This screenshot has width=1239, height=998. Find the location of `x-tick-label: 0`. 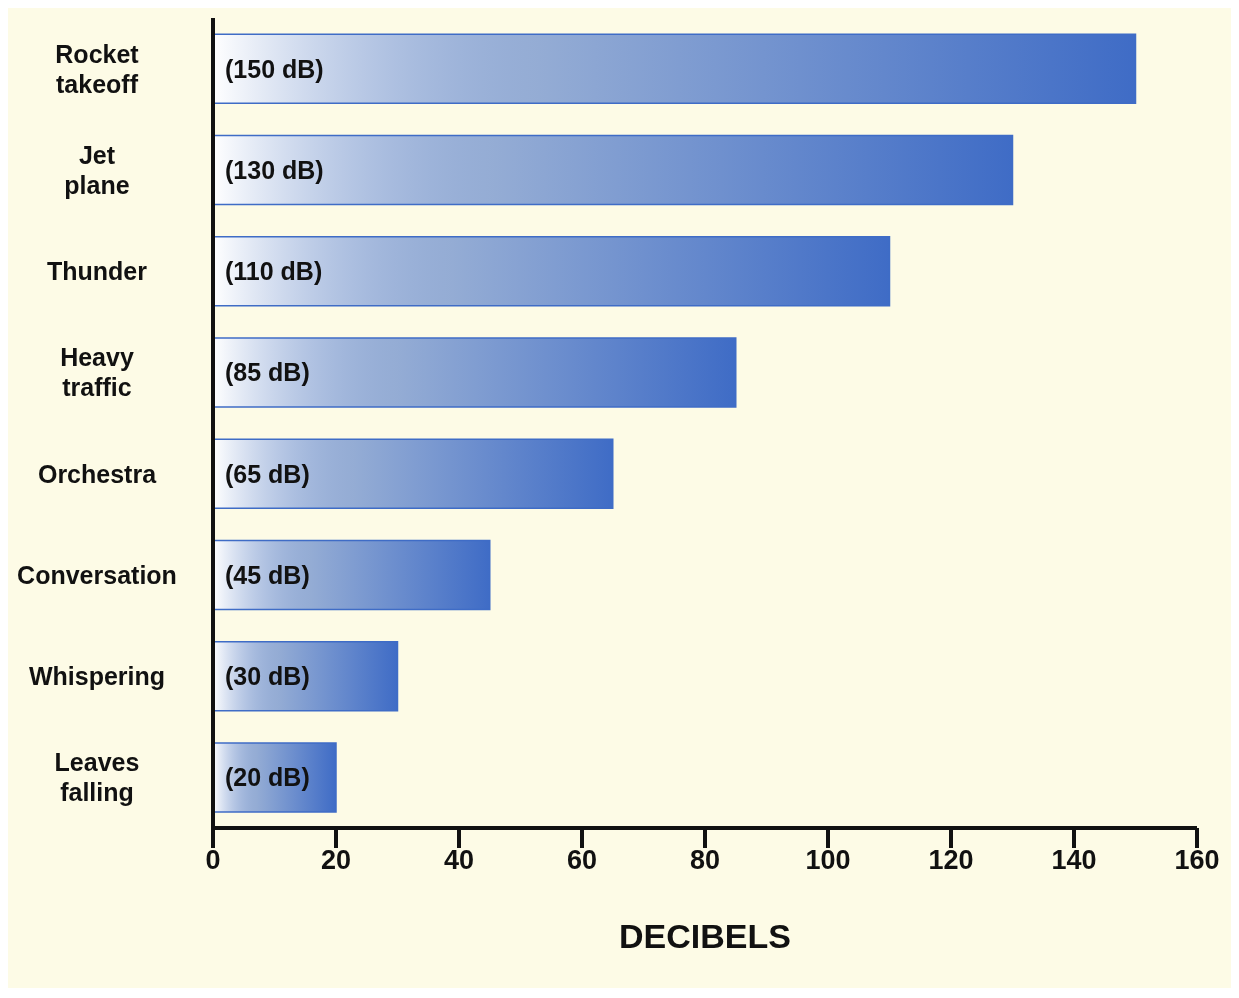

x-tick-label: 0 is located at coordinates (213, 860).